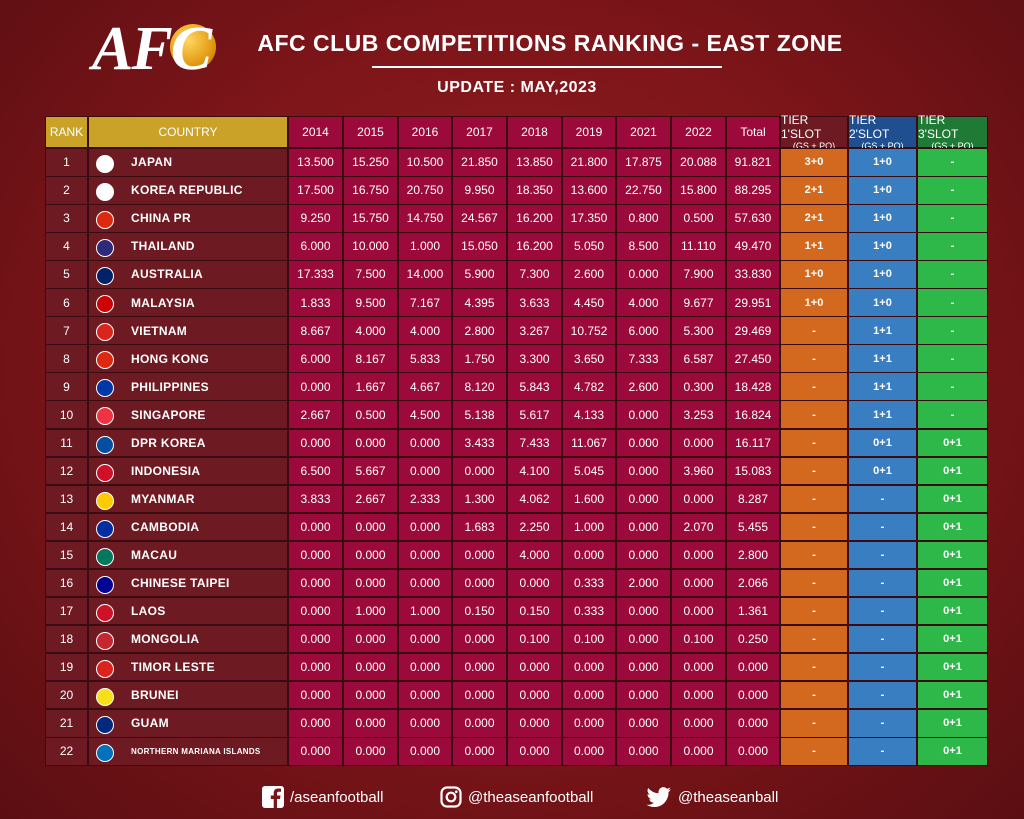 The width and height of the screenshot is (1024, 819). I want to click on twitter-icon, so click(658, 797).